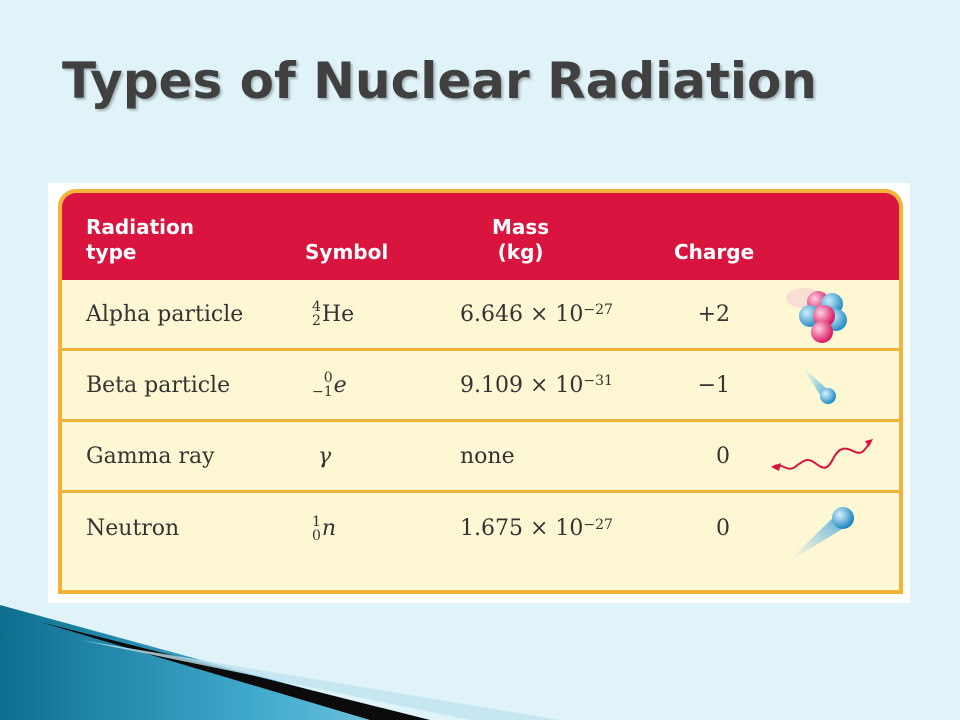 The height and width of the screenshot is (720, 960). What do you see at coordinates (480, 541) in the screenshot?
I see `table-row: Neutron 1 0 n 1.675 × 10 −27 0` at bounding box center [480, 541].